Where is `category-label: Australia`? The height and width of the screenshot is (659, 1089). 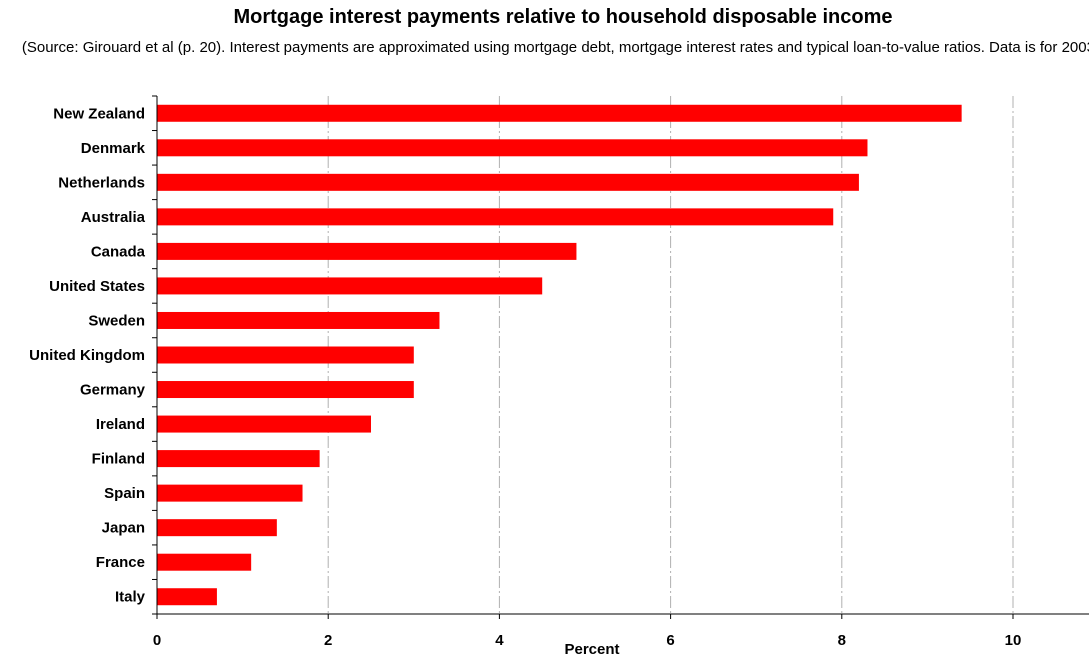
category-label: Australia is located at coordinates (113, 217).